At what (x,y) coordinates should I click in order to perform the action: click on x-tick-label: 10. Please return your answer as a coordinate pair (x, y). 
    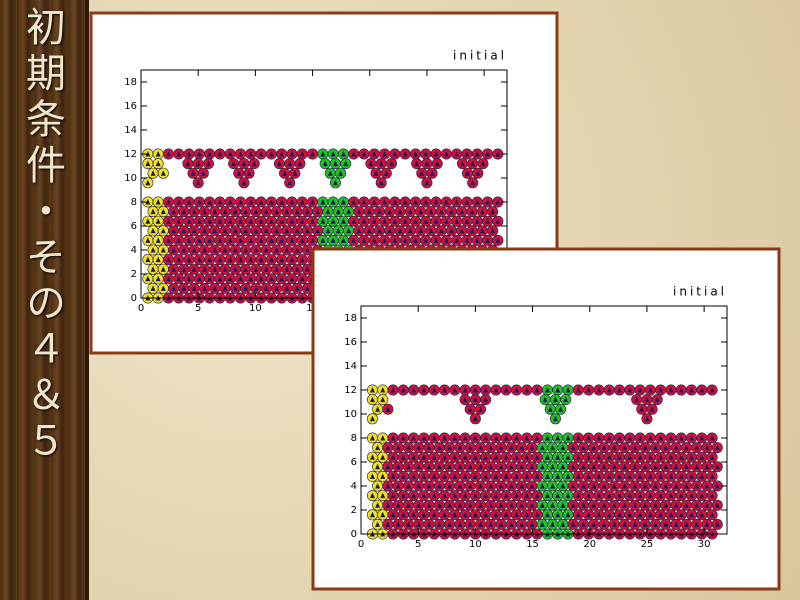
    Looking at the image, I should click on (475, 544).